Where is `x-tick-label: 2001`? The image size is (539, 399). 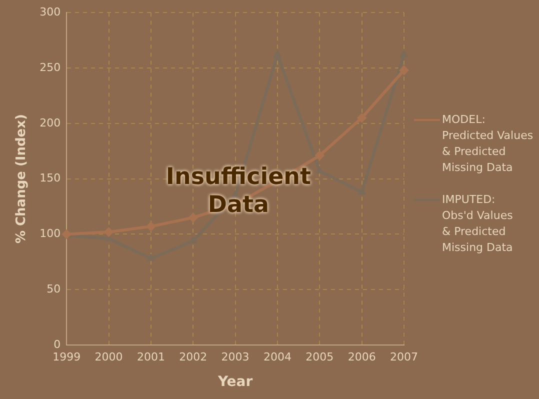
x-tick-label: 2001 is located at coordinates (150, 357).